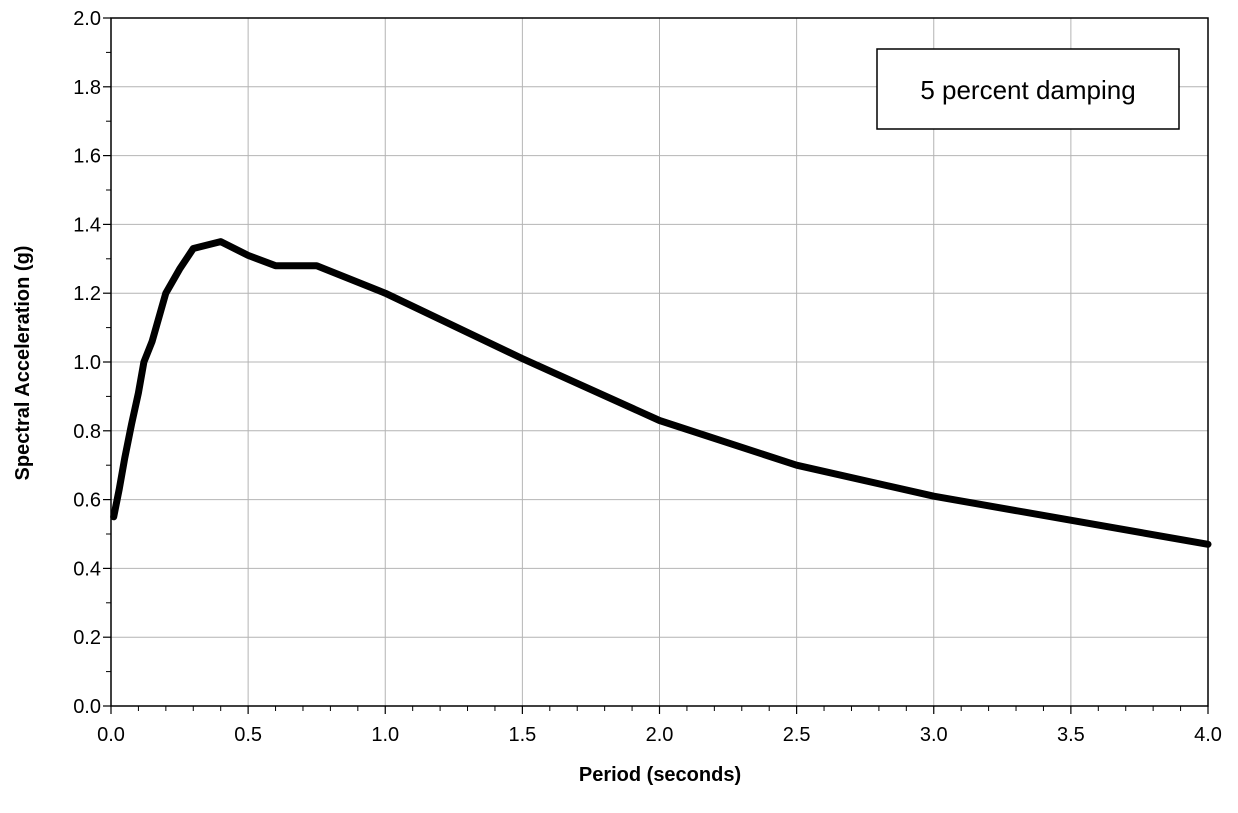 The width and height of the screenshot is (1238, 813). Describe the element at coordinates (522, 735) in the screenshot. I see `x-tick-label: 1.5` at that location.